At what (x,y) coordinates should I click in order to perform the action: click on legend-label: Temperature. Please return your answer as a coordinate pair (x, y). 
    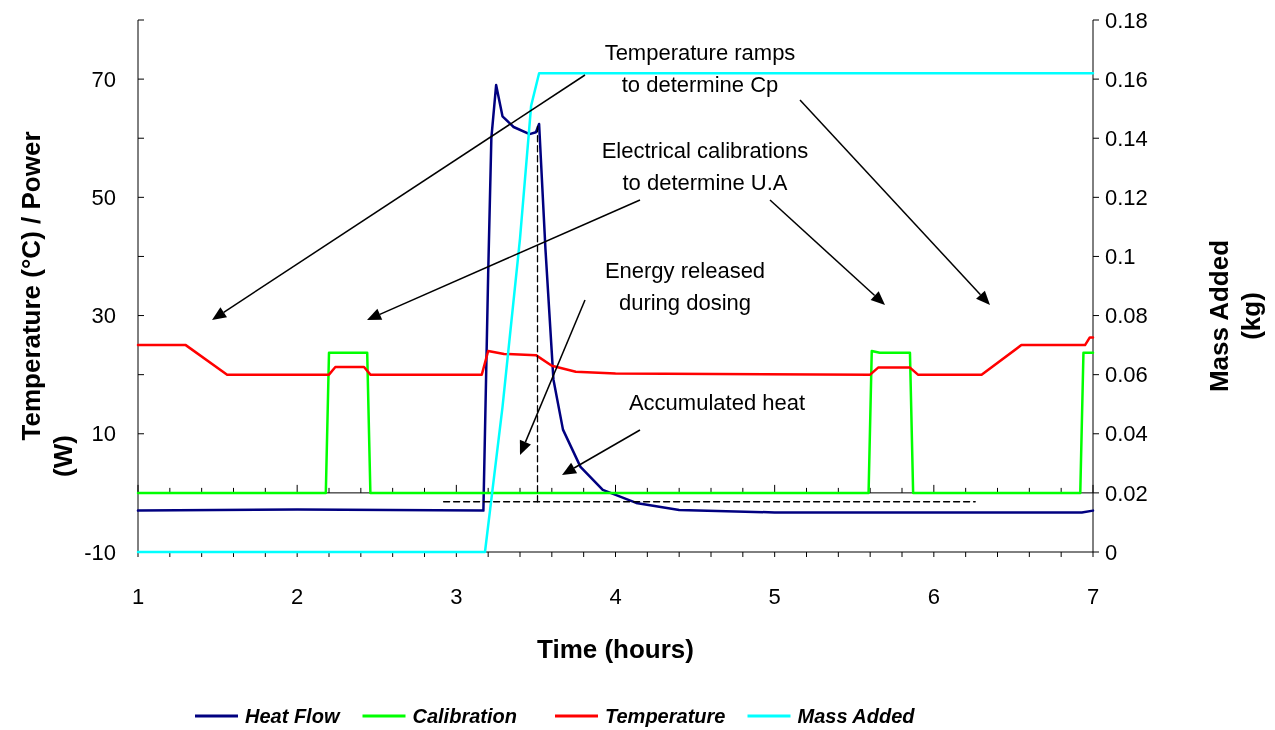
    Looking at the image, I should click on (665, 716).